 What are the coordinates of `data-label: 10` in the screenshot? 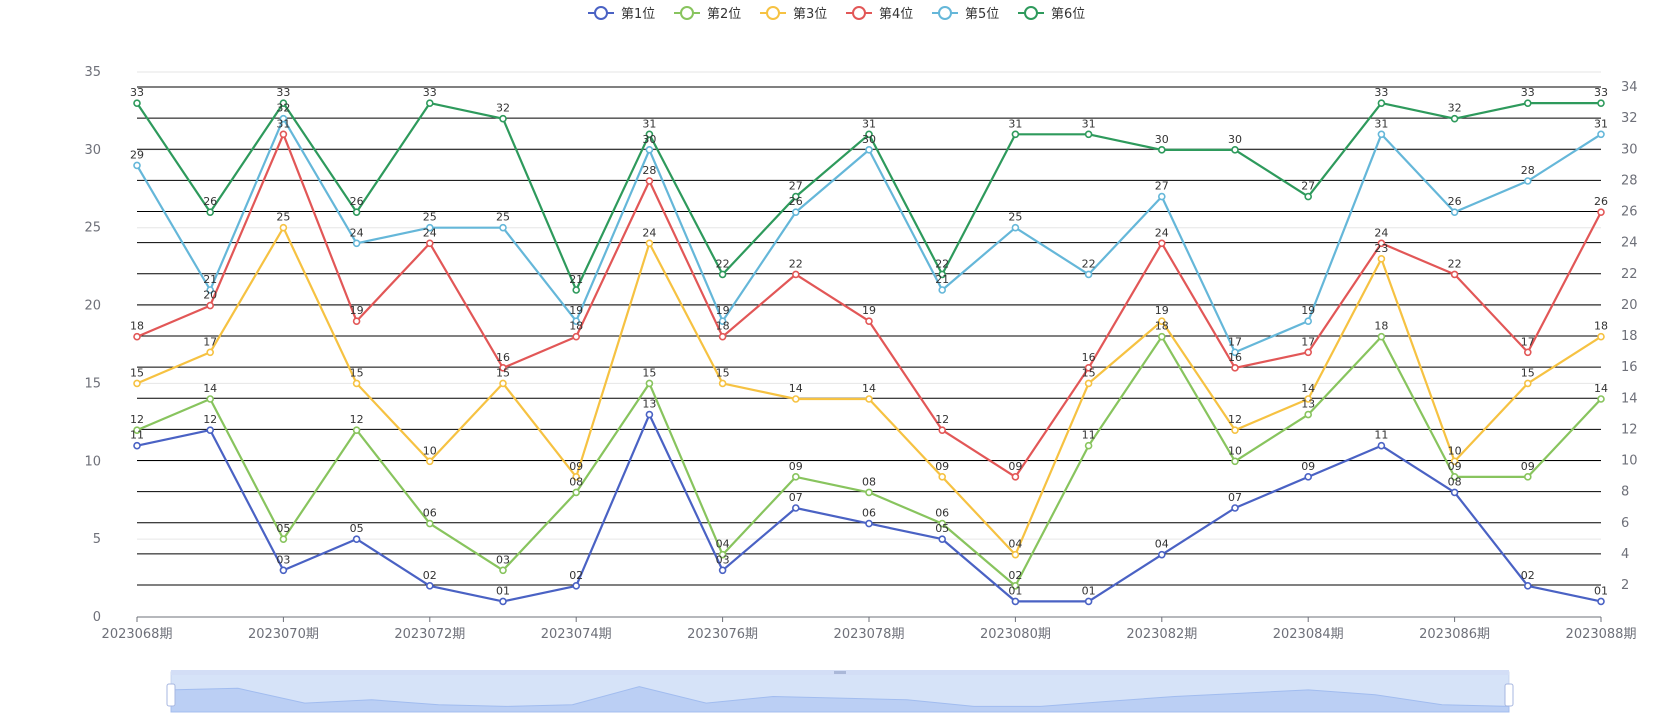 It's located at (1455, 450).